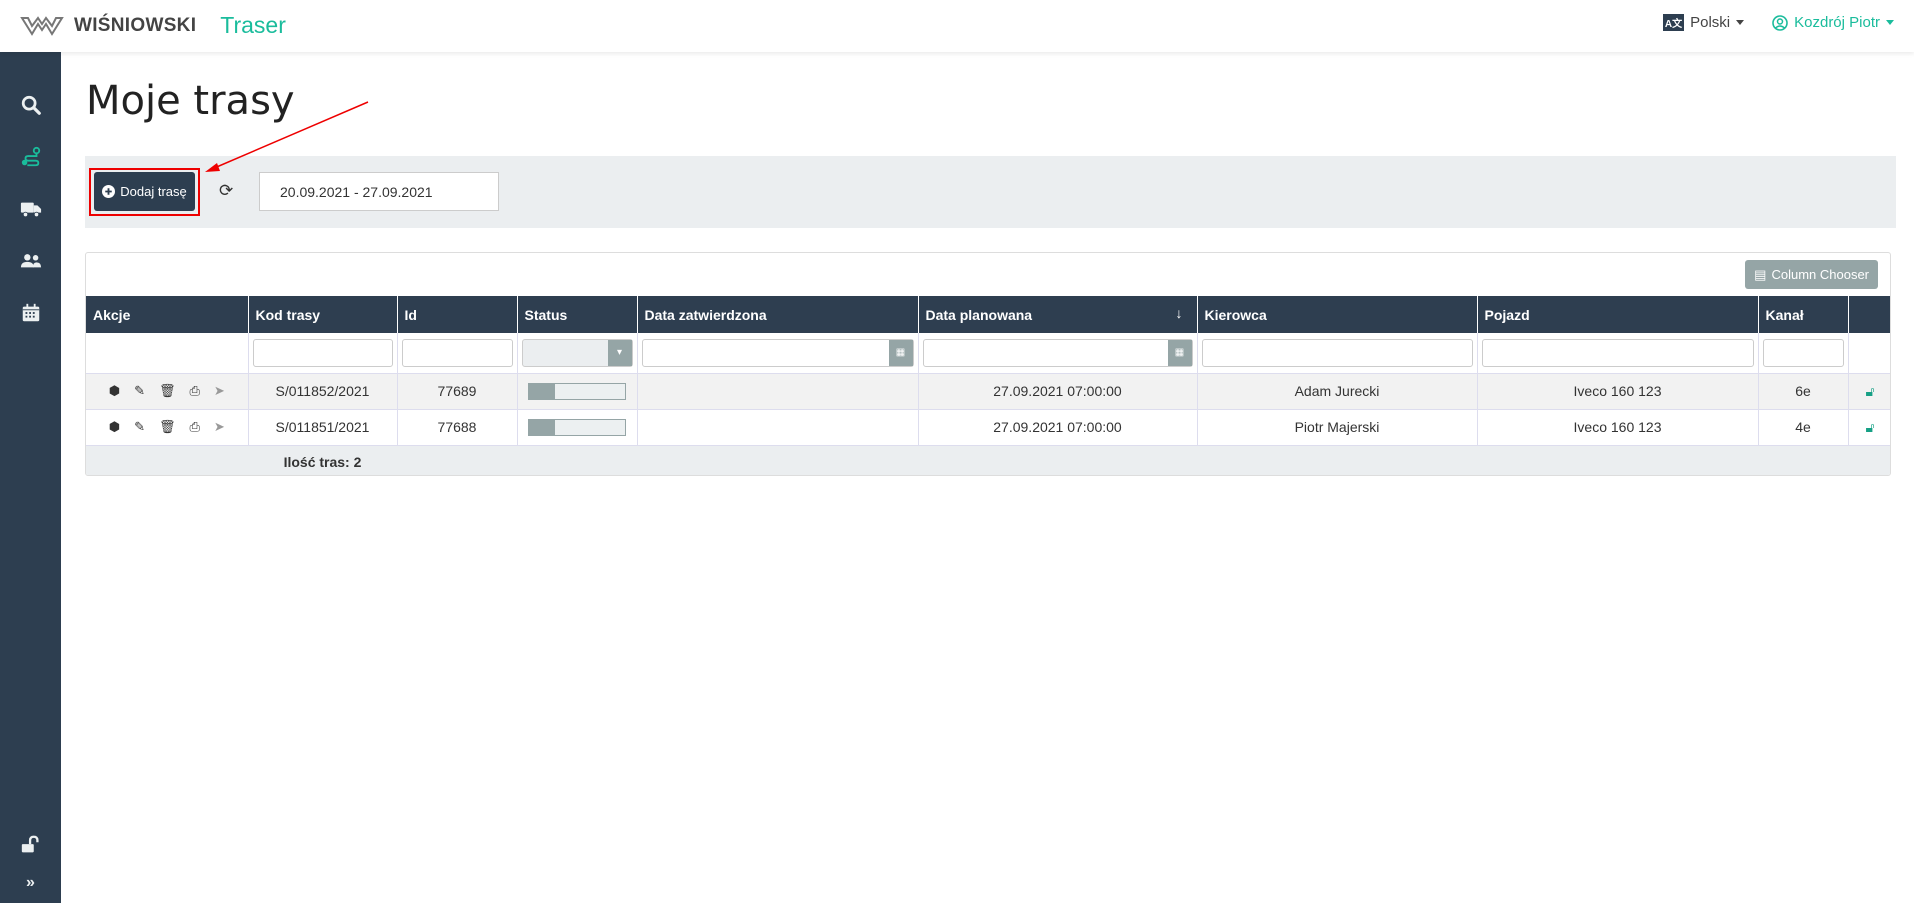 The image size is (1914, 903). I want to click on filter-data-zatwierdzona: ▦, so click(777, 352).